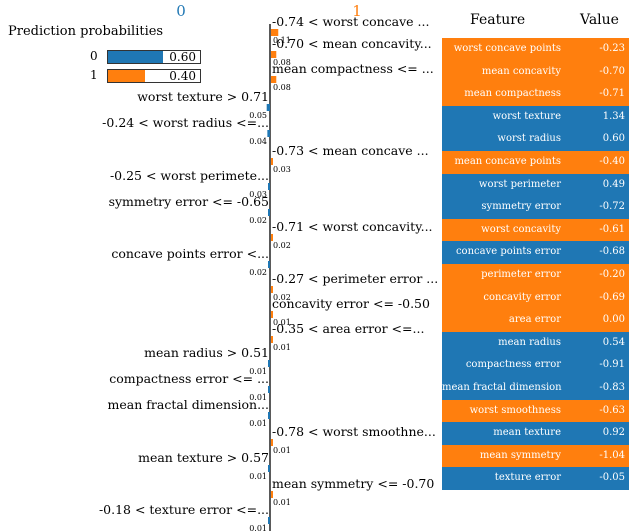 Image resolution: width=631 pixels, height=531 pixels. I want to click on probability-bar: 0.60, so click(154, 57).